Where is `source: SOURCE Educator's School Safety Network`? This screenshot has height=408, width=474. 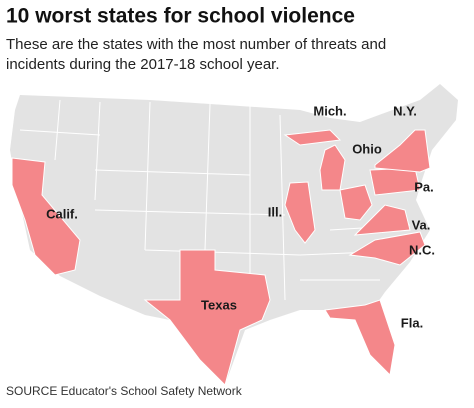
source: SOURCE Educator's School Safety Network is located at coordinates (124, 391).